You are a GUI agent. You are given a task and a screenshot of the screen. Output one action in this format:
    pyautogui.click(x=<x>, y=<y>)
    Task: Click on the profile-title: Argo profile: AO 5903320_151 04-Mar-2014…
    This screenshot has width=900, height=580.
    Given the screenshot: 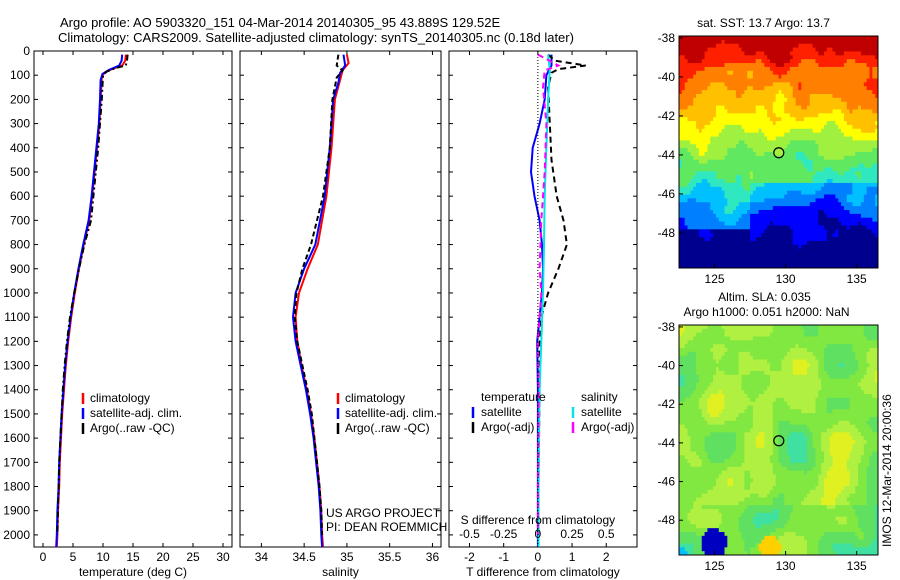 What is the action you would take?
    pyautogui.click(x=280, y=22)
    